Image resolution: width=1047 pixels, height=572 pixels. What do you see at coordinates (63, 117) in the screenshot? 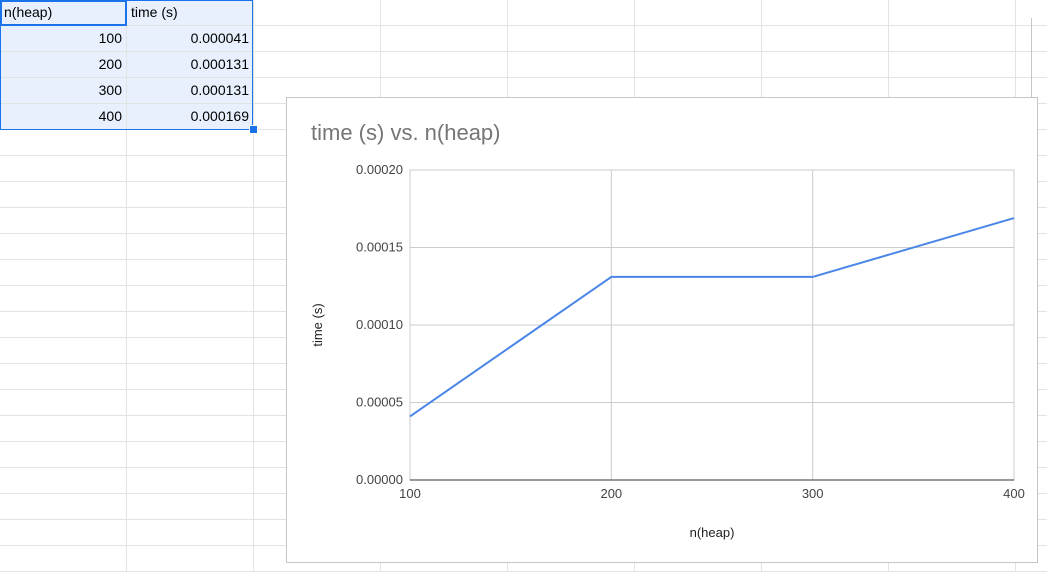
I see `data-cell: 400` at bounding box center [63, 117].